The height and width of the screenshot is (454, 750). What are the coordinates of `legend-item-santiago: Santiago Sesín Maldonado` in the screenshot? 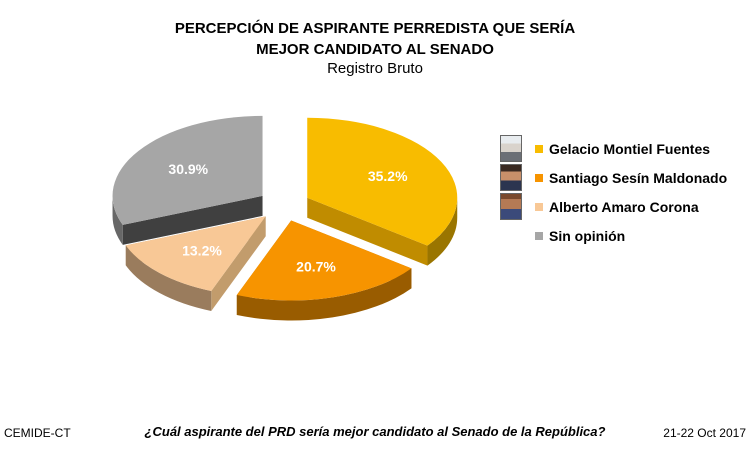 It's located at (612, 177).